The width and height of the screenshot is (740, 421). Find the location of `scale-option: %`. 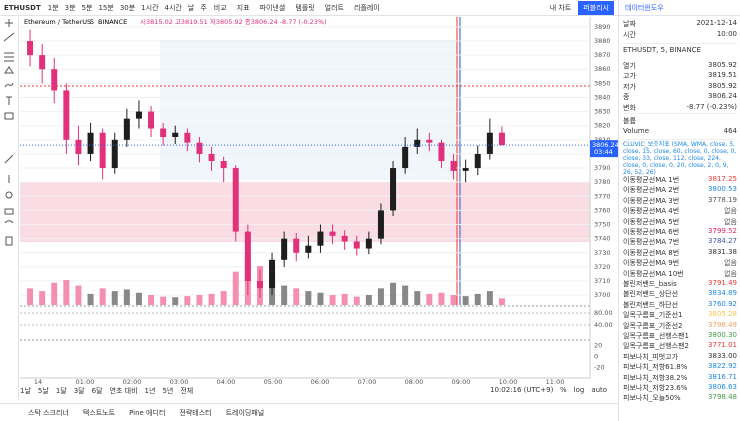

scale-option: % is located at coordinates (563, 390).